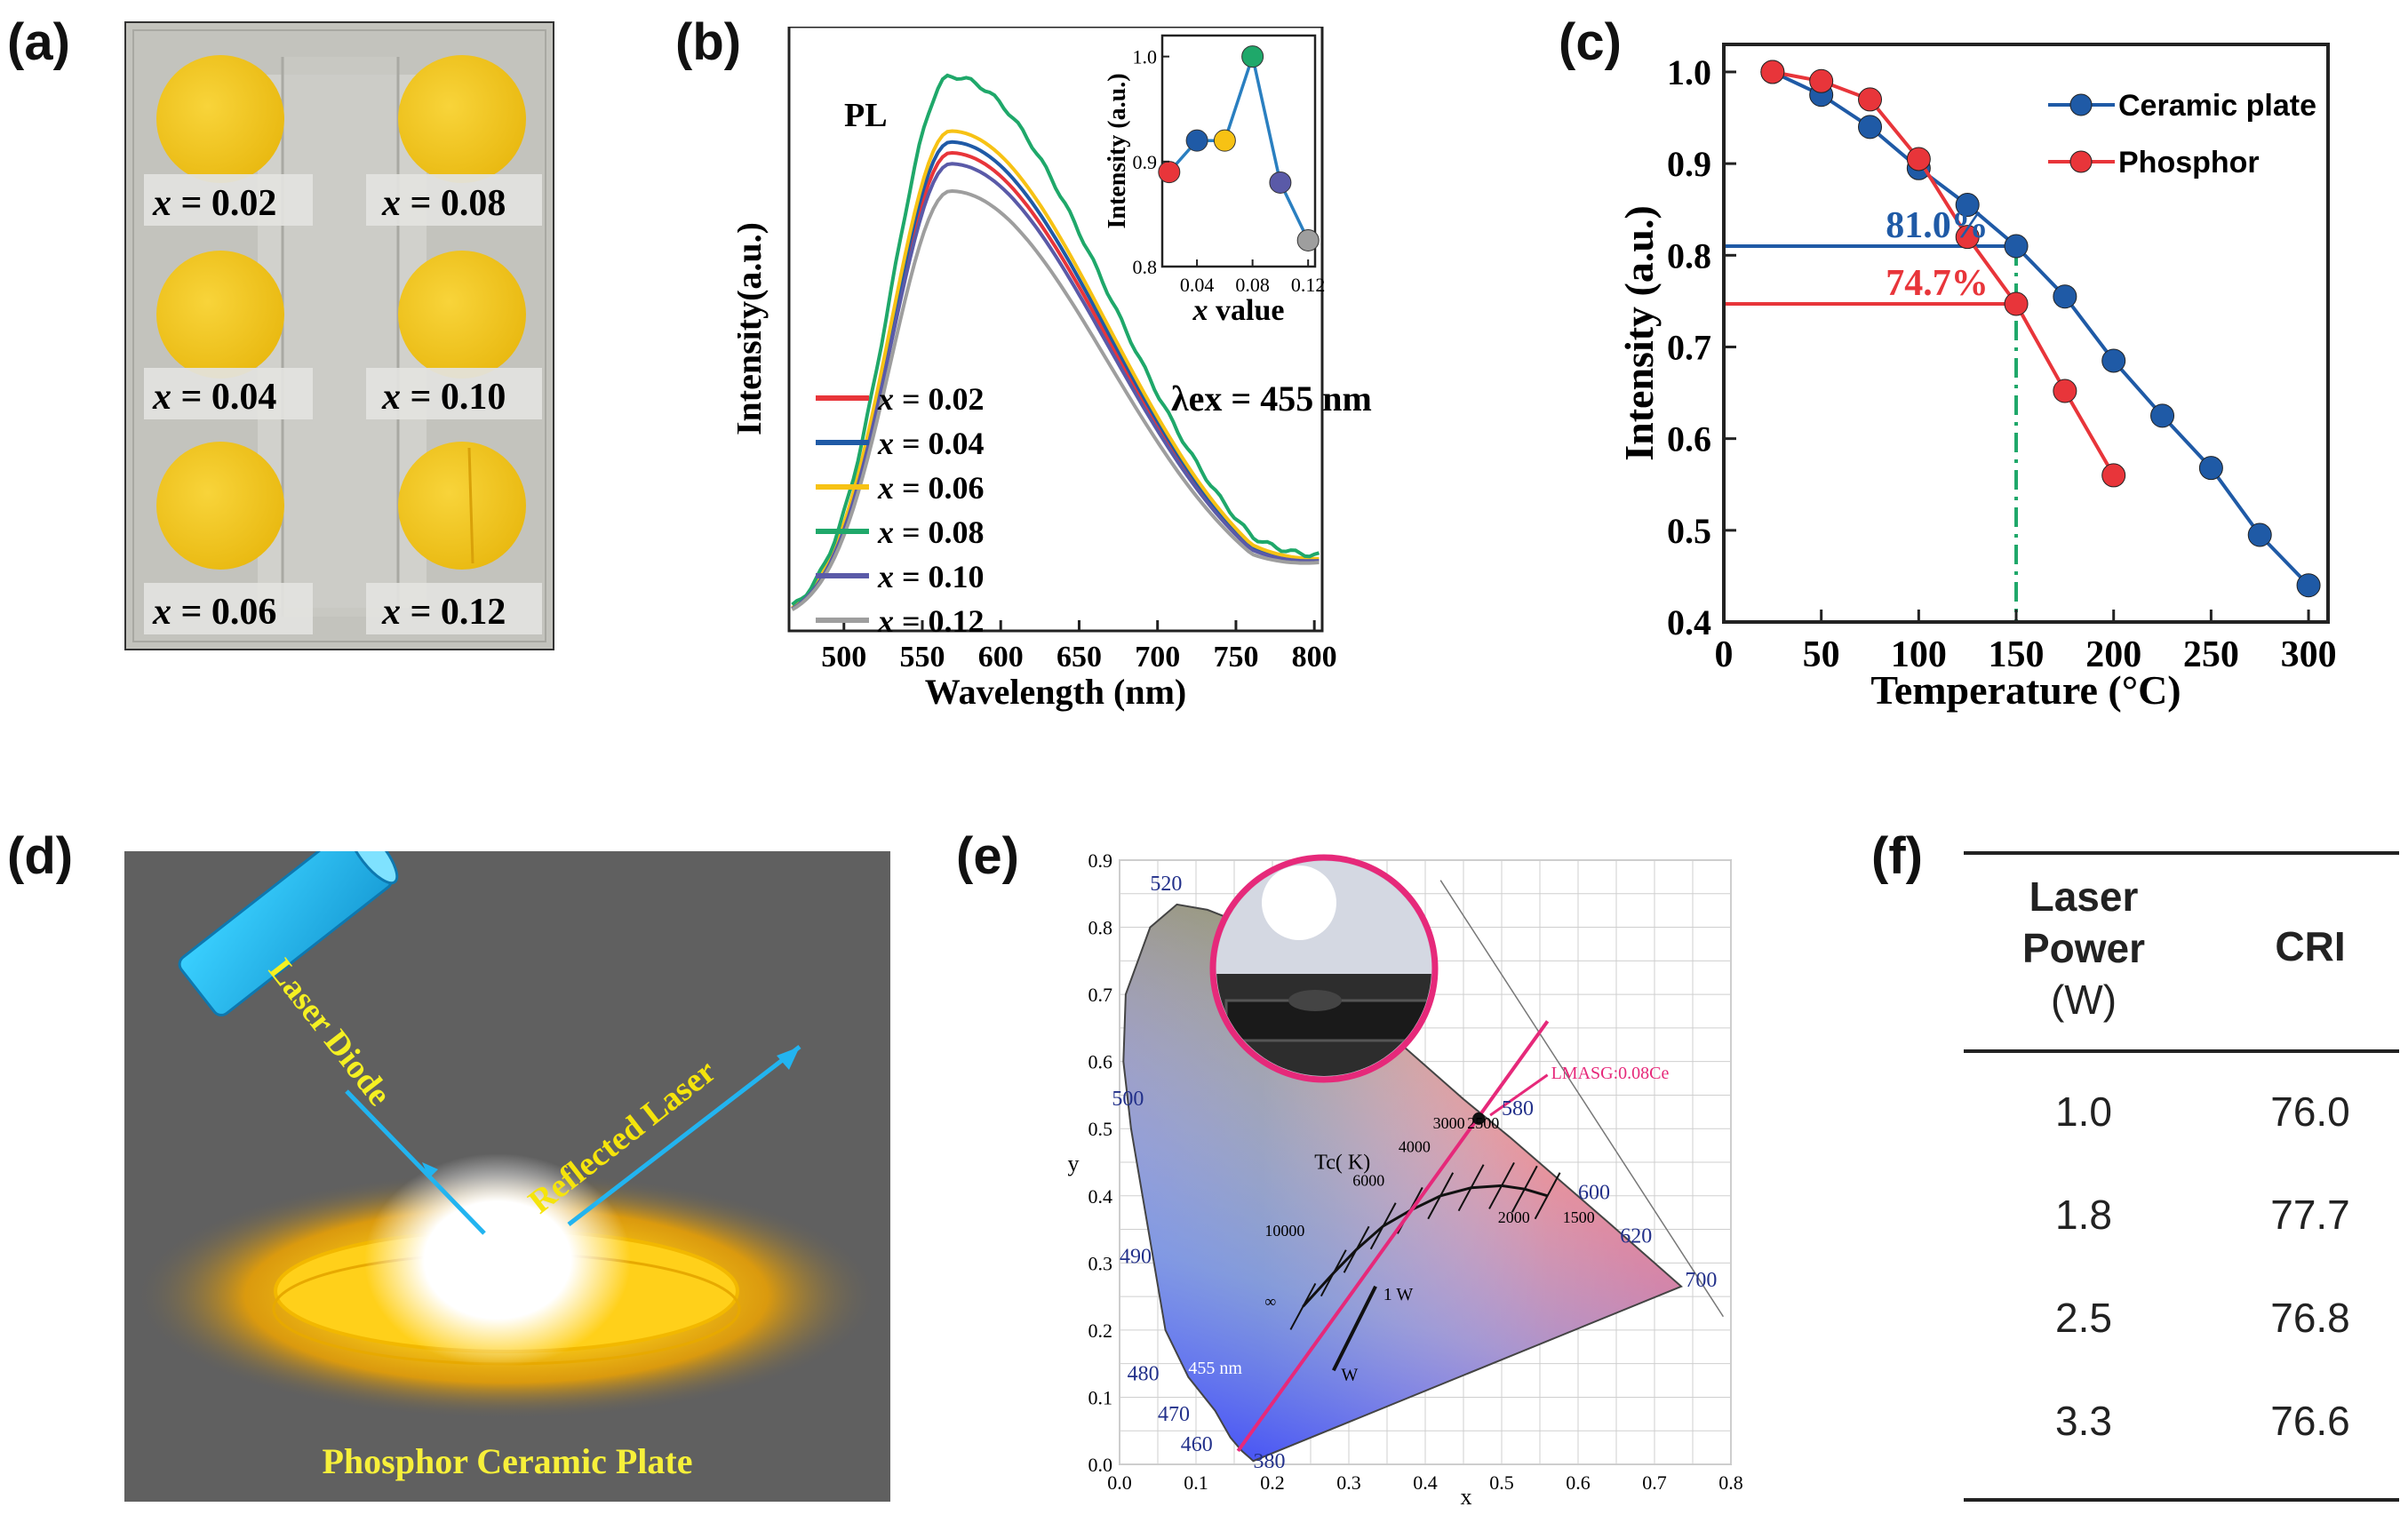  Describe the element at coordinates (1349, 1375) in the screenshot. I see `power-label-w: W` at that location.